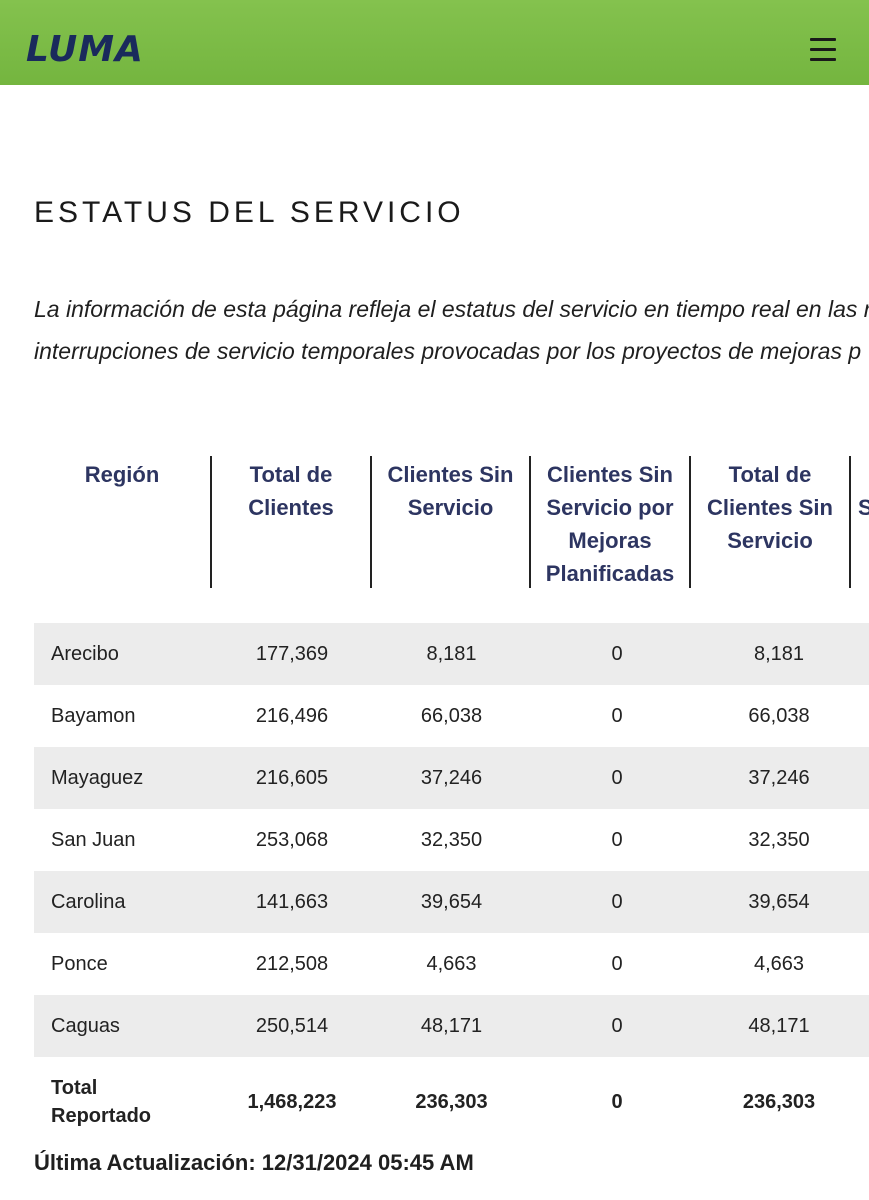 The image size is (869, 1200). What do you see at coordinates (610, 507) in the screenshot?
I see `header-label: Servicio por` at bounding box center [610, 507].